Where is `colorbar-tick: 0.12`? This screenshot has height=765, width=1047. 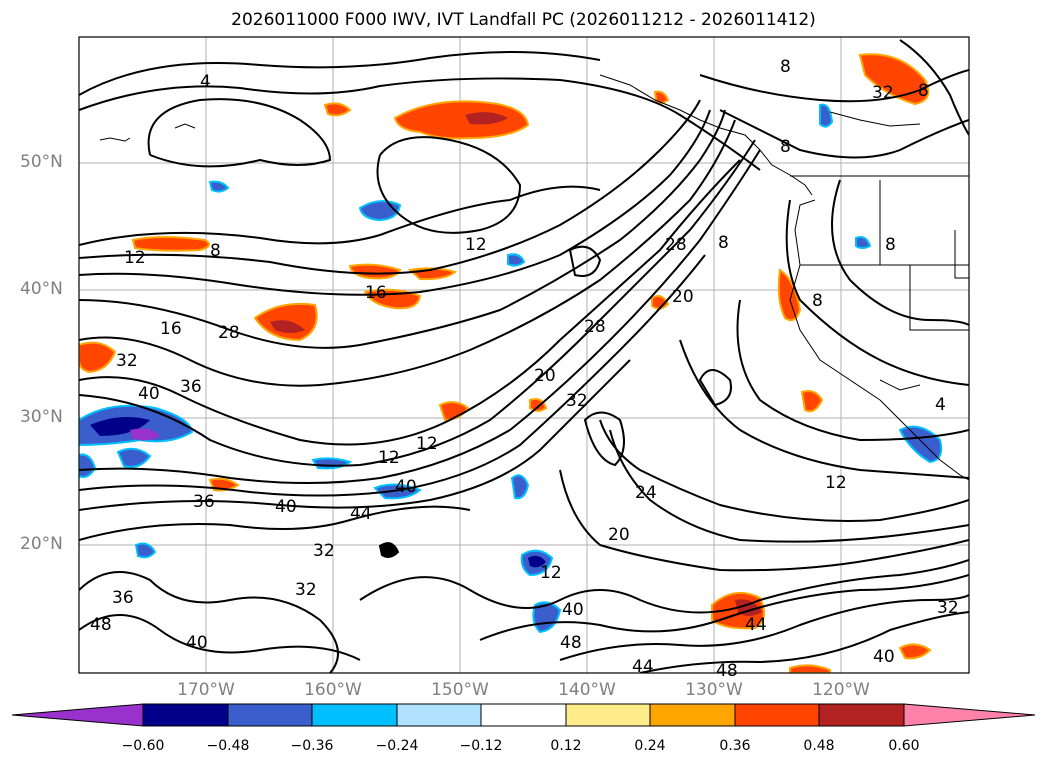
colorbar-tick: 0.12 is located at coordinates (566, 746).